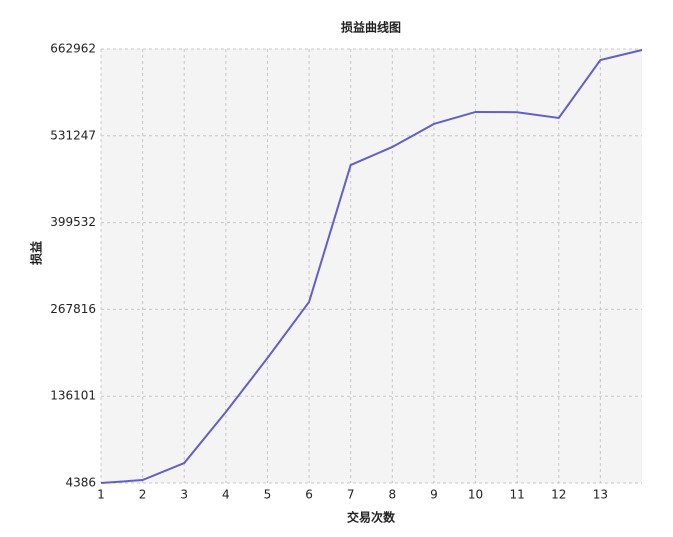 This screenshot has width=673, height=537. What do you see at coordinates (371, 27) in the screenshot?
I see `chart-title: 损益曲线图` at bounding box center [371, 27].